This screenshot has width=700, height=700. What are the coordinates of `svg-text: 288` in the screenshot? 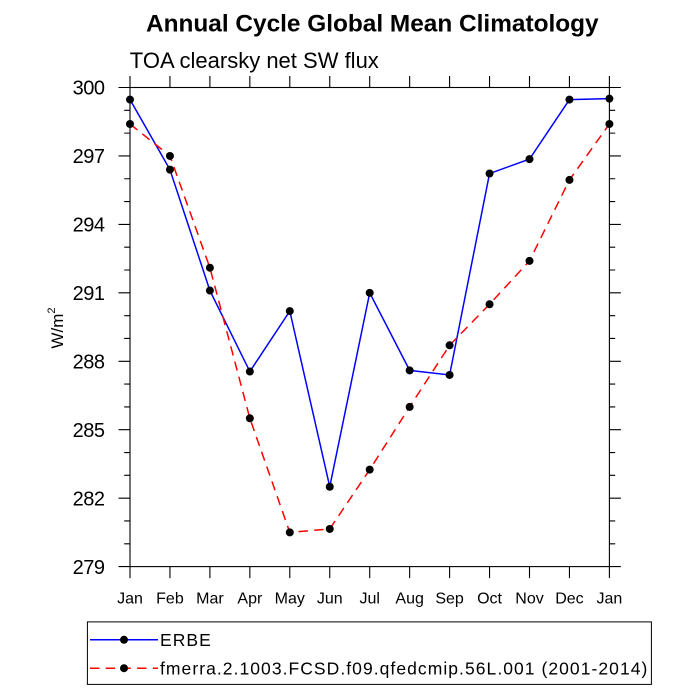 It's located at (89, 362).